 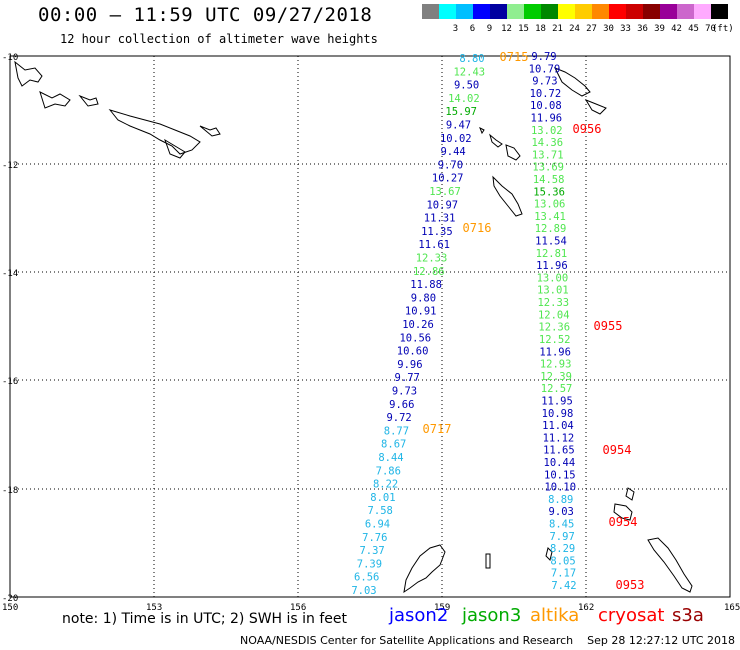 I want to click on wave-height-west: 9.73, so click(x=404, y=392).